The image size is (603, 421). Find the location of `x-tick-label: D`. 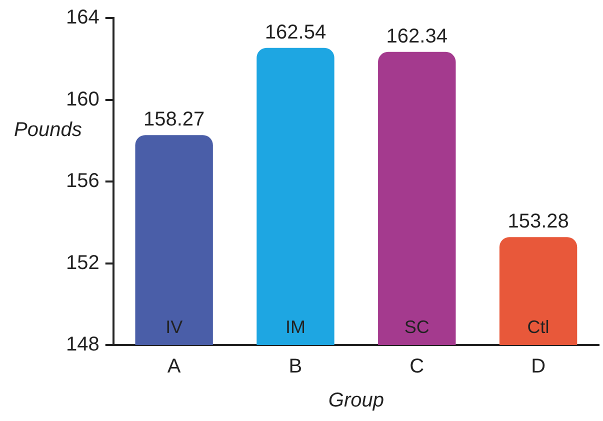

x-tick-label: D is located at coordinates (538, 367).